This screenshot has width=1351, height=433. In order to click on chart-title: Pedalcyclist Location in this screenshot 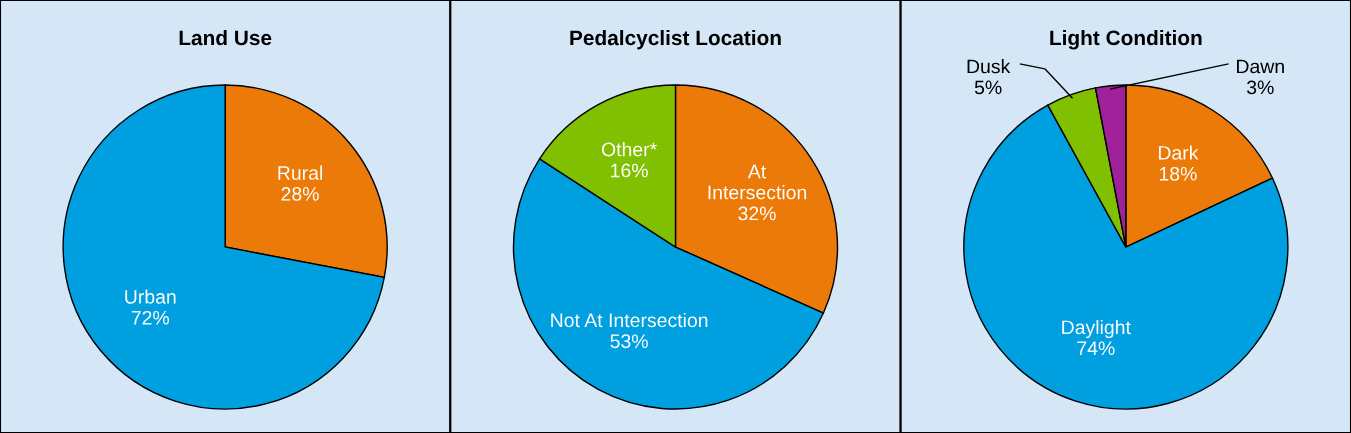, I will do `click(675, 39)`.